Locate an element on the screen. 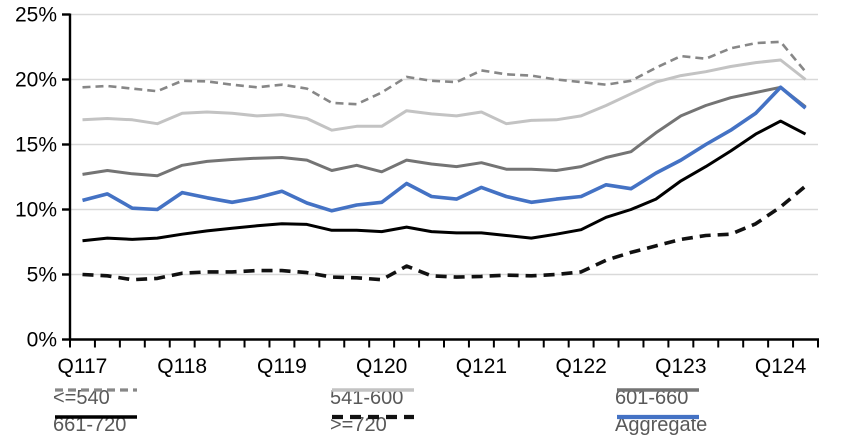 The height and width of the screenshot is (441, 852). legend-swatch-661-720-line is located at coordinates (96, 417).